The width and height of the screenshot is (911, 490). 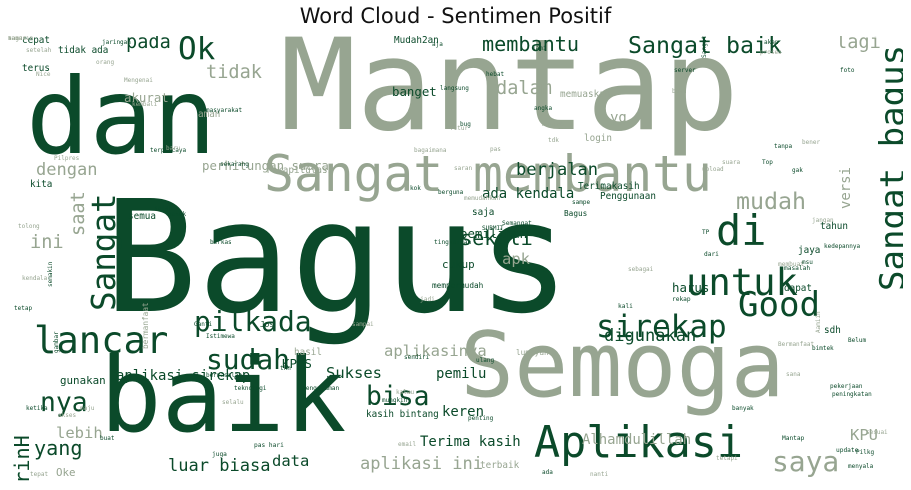 I want to click on word-buat: buat, so click(x=107, y=438).